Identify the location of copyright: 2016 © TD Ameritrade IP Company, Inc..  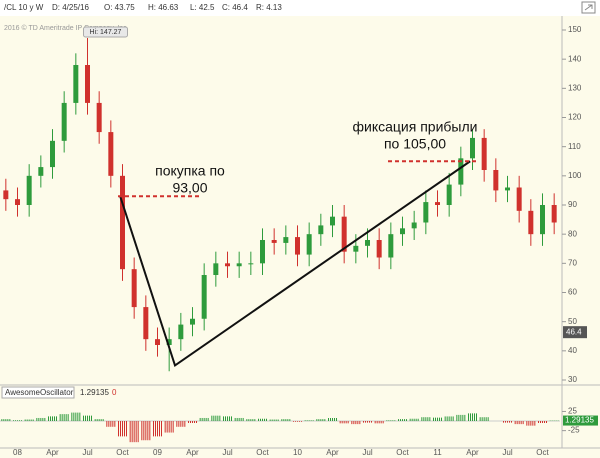
(66, 28).